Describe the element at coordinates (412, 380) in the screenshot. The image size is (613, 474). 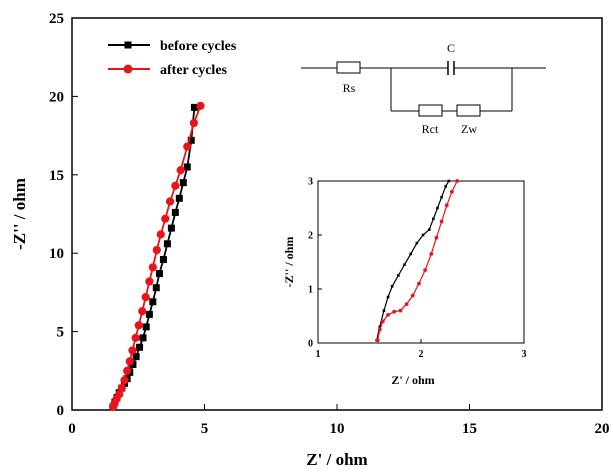
I see `inset-x-axis-label: Z' / ohm` at that location.